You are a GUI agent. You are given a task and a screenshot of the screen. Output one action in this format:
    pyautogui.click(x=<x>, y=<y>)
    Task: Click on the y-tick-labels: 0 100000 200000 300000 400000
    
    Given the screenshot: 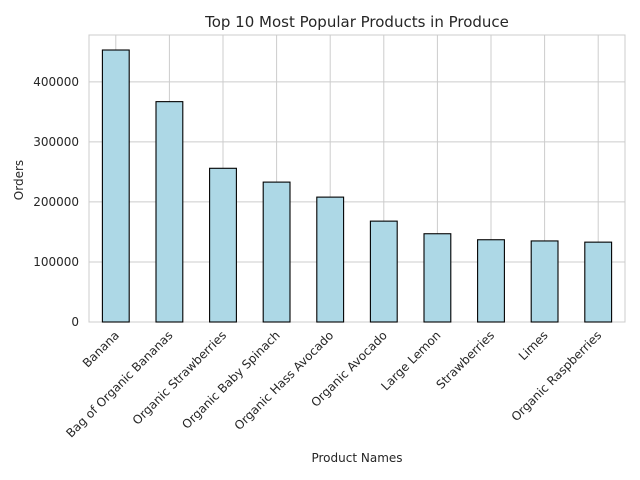 What is the action you would take?
    pyautogui.click(x=56, y=202)
    